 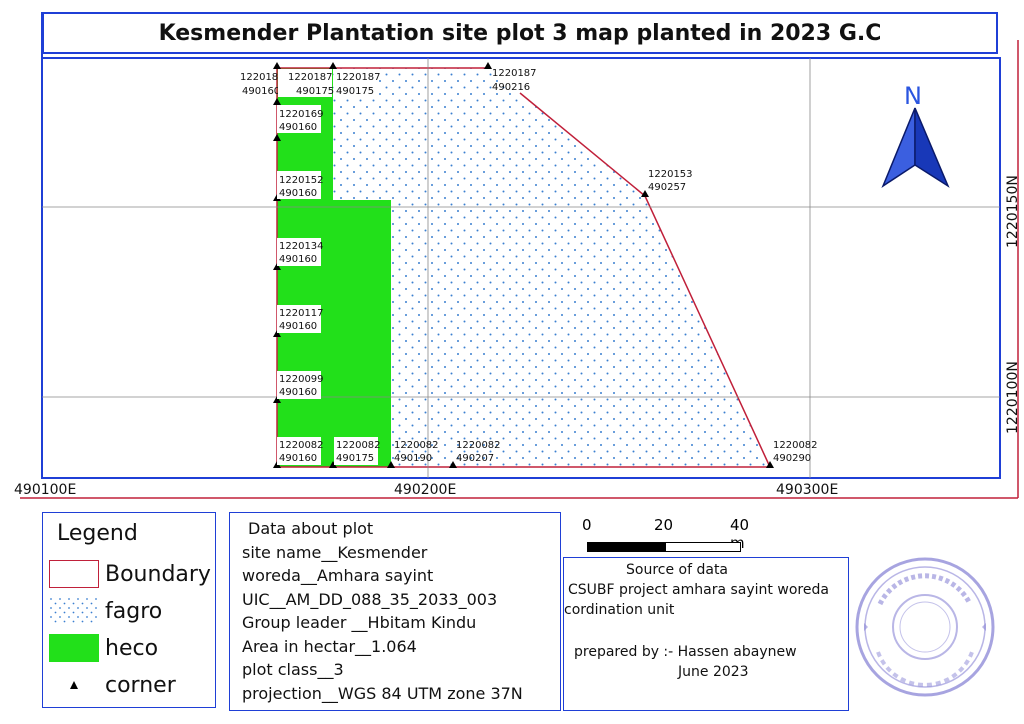 I want to click on x-tick-label: 490200E, so click(x=425, y=490).